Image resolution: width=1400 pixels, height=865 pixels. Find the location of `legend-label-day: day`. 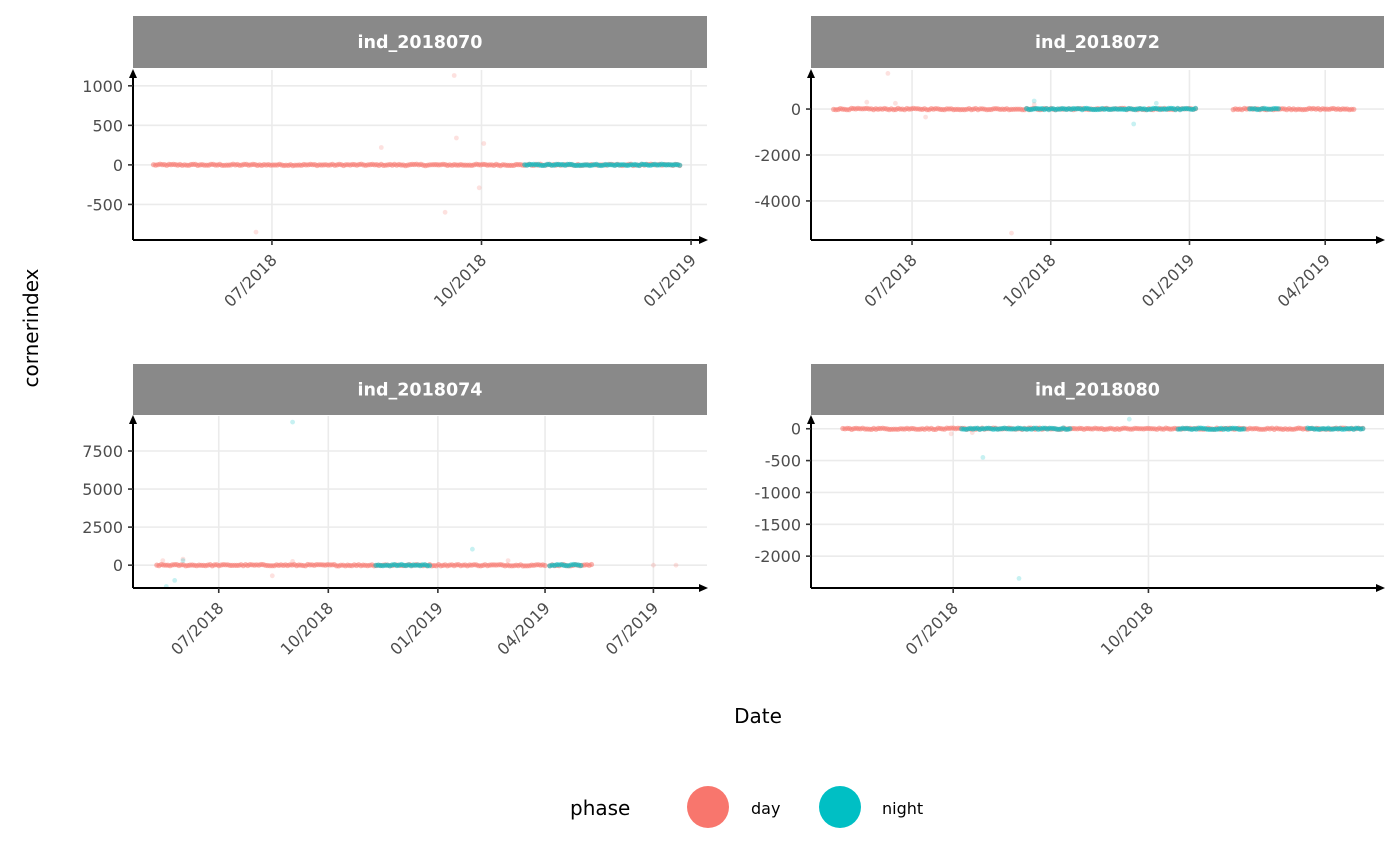

legend-label-day: day is located at coordinates (765, 808).